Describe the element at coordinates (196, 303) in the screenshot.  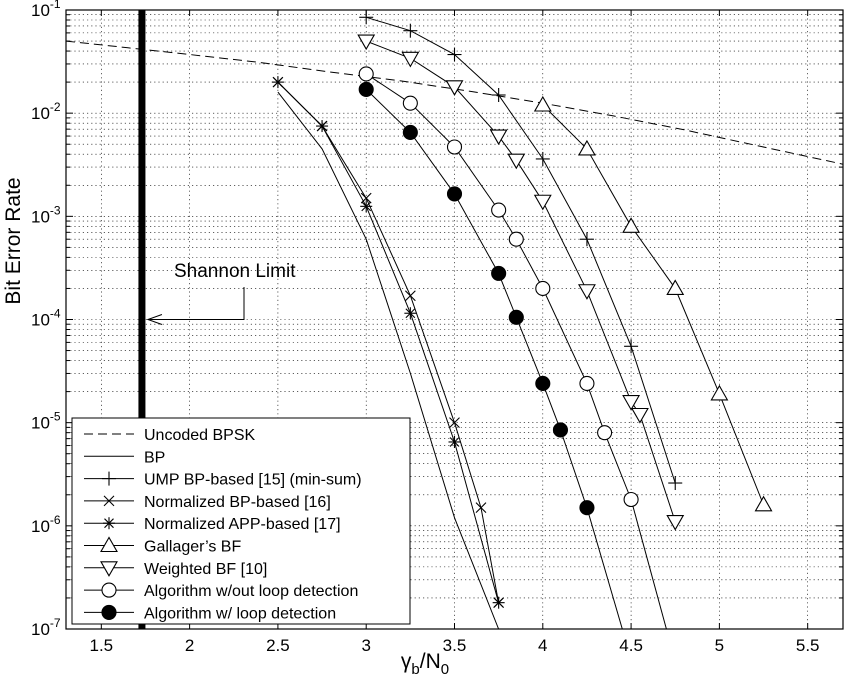
I see `shannon-arrow-line` at that location.